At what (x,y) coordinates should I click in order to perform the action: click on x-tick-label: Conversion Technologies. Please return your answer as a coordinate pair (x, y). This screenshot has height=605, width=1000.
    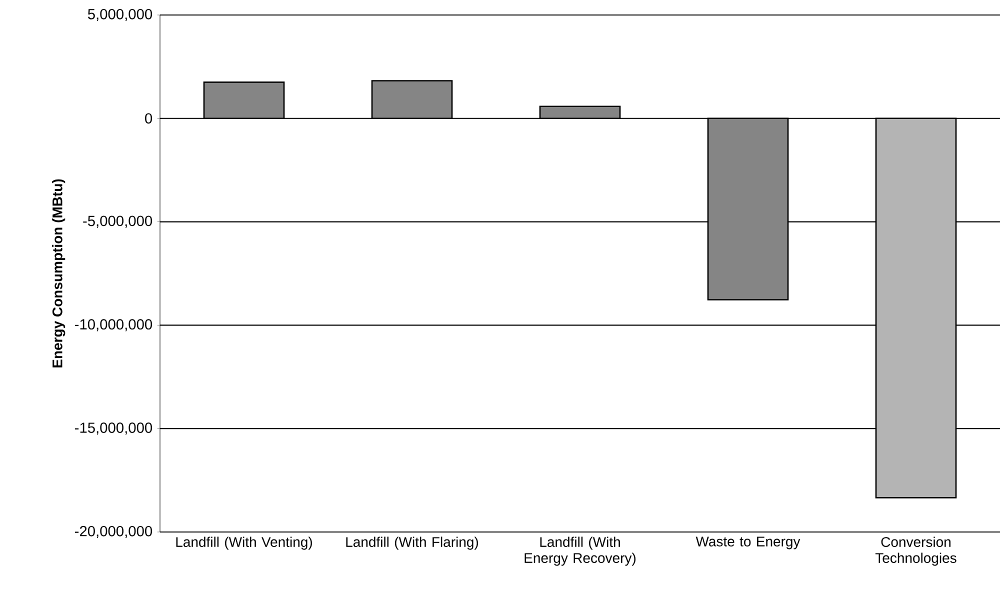
    Looking at the image, I should click on (915, 551).